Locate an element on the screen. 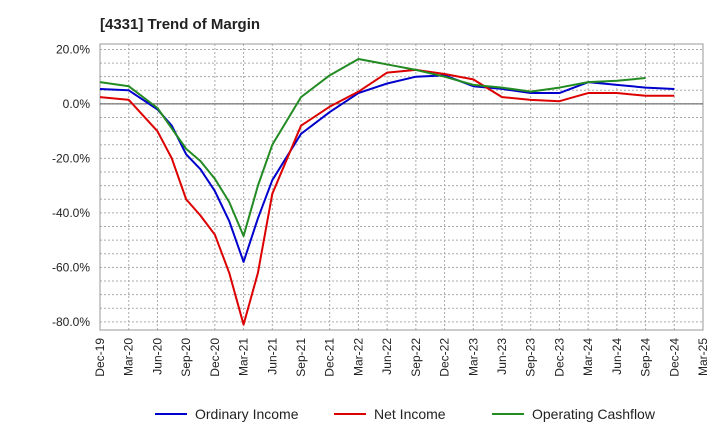  x-tick-label: Sep-21 is located at coordinates (301, 357).